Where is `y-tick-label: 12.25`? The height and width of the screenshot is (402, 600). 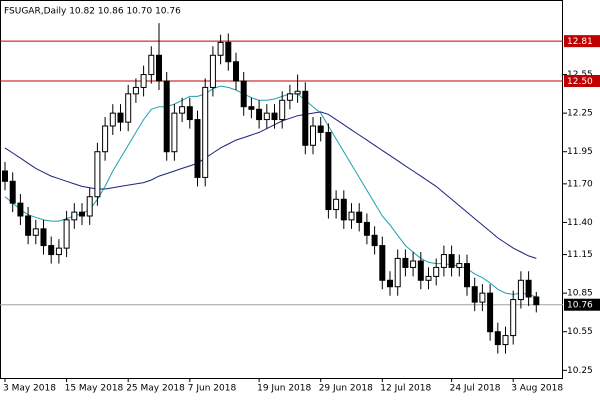
y-tick-label: 12.25 is located at coordinates (580, 114).